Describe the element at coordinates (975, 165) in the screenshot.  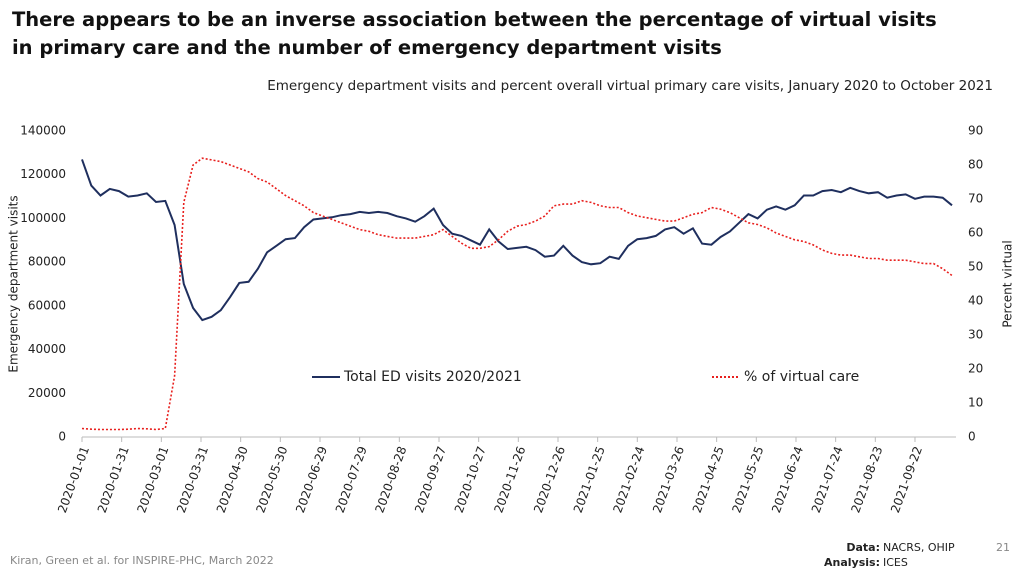
I see `y2-tick-label: 80` at that location.